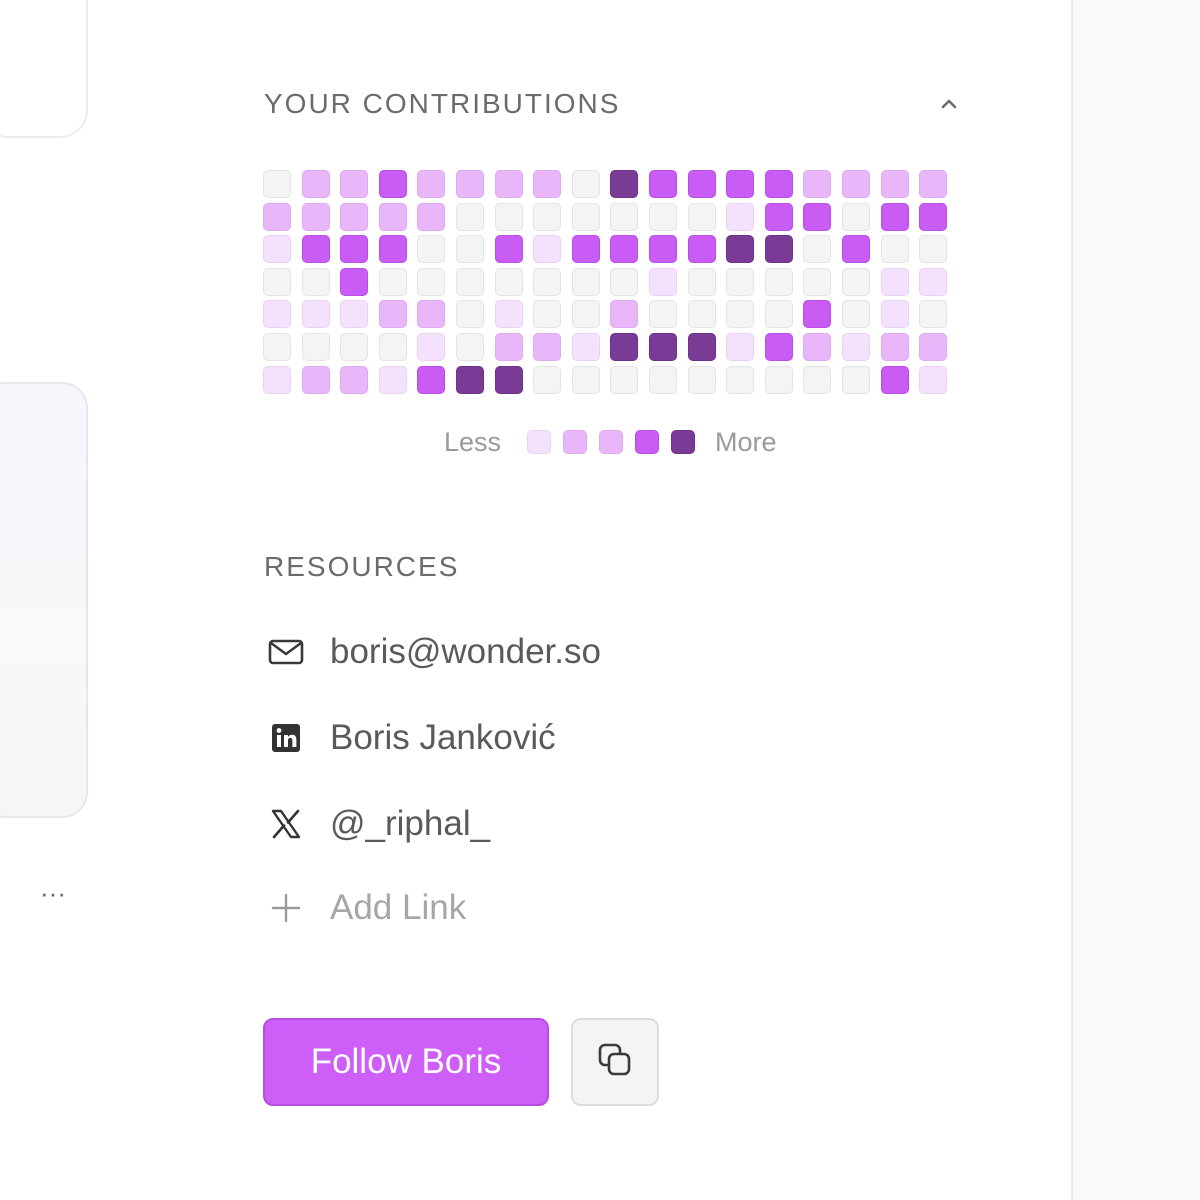  I want to click on add-link-button: Add Link, so click(365, 908).